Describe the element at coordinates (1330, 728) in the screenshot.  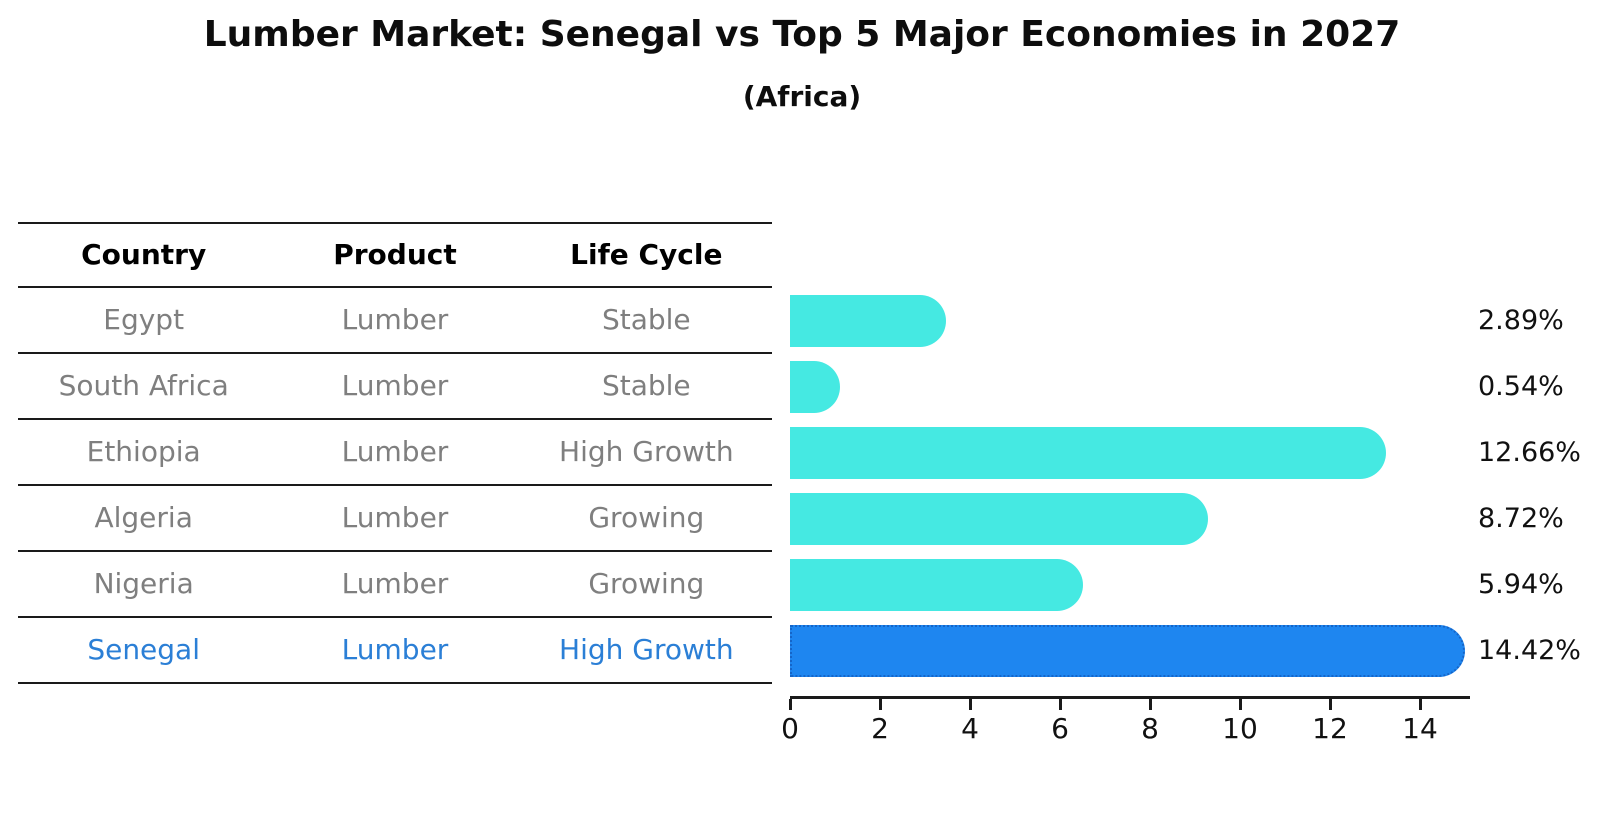
I see `x-tick-label-12: 12` at that location.